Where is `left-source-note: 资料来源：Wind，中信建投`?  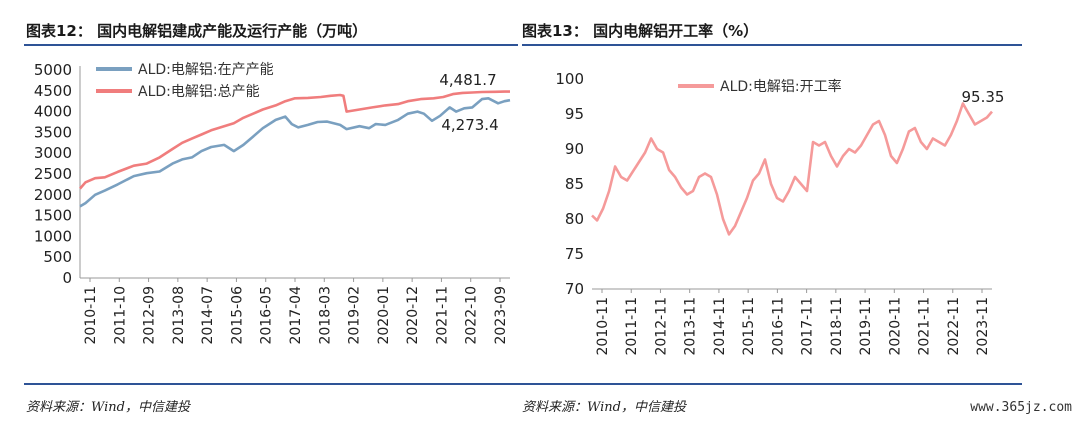 left-source-note: 资料来源：Wind，中信建投 is located at coordinates (108, 407).